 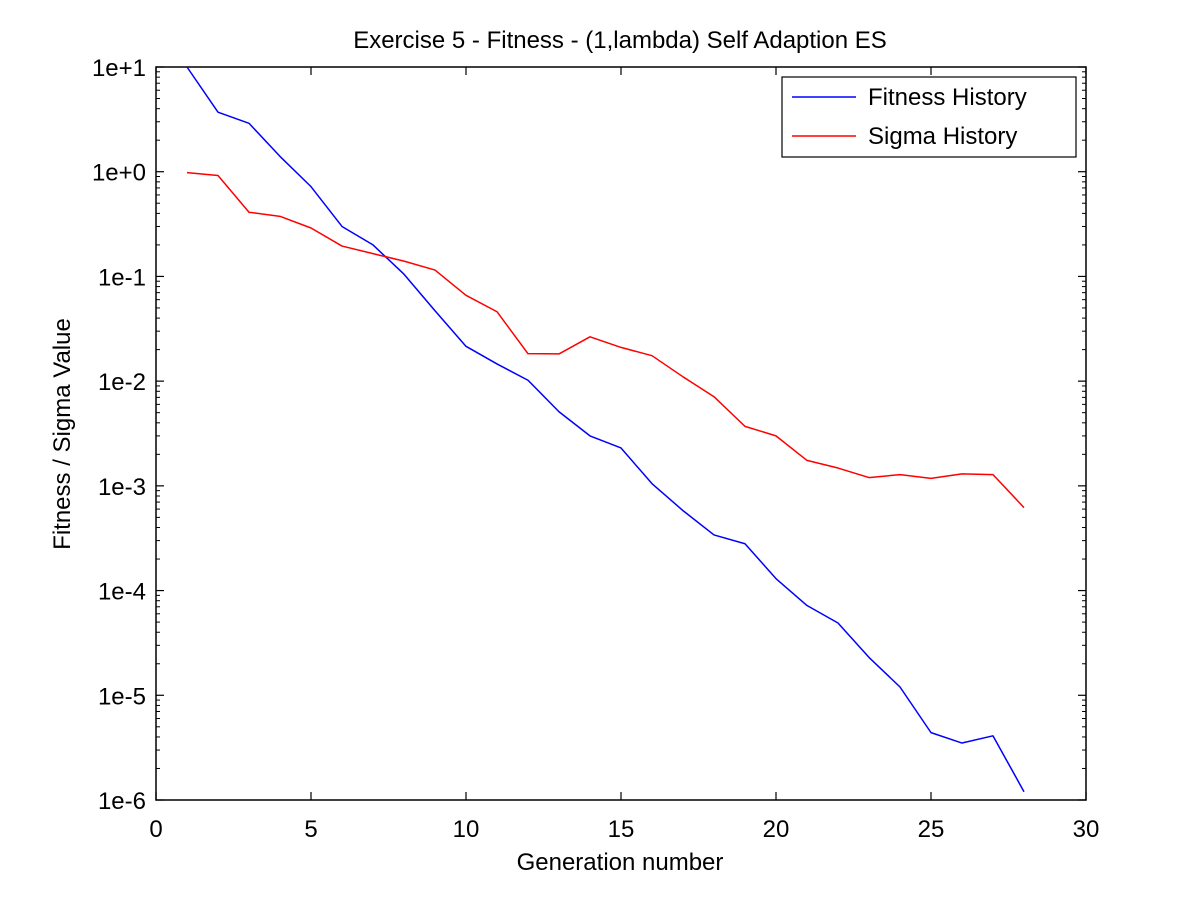 I want to click on x-tick-label: 30, so click(x=1086, y=829).